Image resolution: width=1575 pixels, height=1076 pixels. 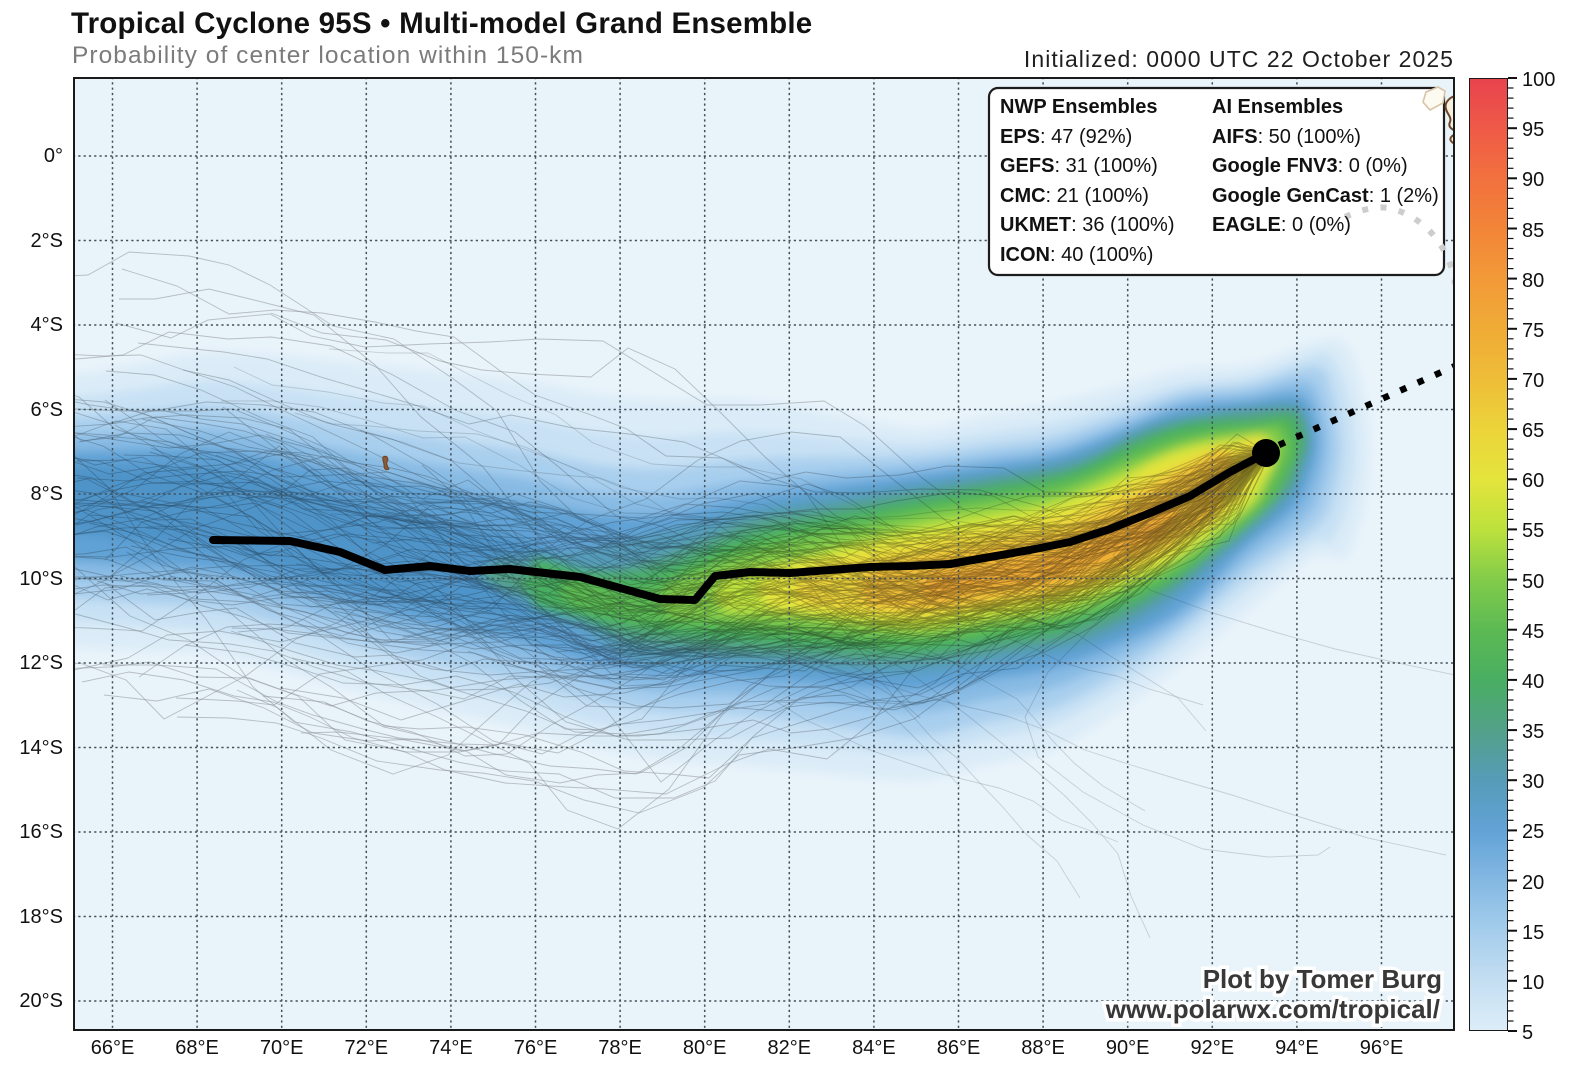 What do you see at coordinates (1272, 1009) in the screenshot?
I see `svg-text: www.polarwx.com/tropical/` at bounding box center [1272, 1009].